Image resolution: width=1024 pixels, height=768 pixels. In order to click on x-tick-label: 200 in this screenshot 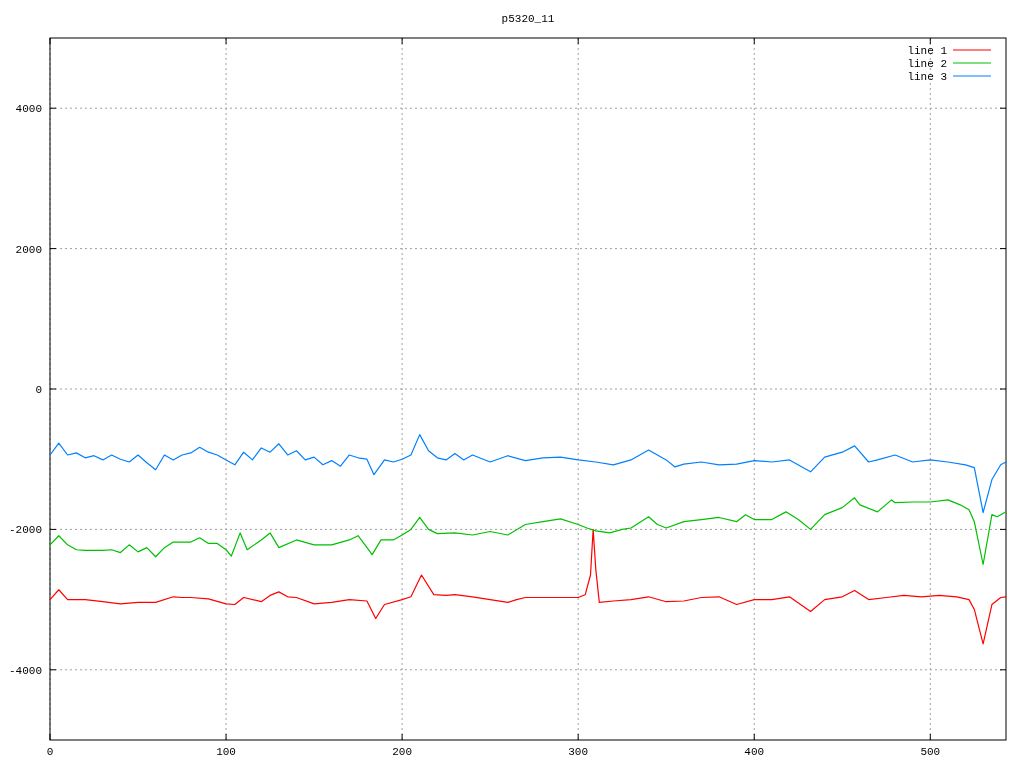, I will do `click(402, 752)`.